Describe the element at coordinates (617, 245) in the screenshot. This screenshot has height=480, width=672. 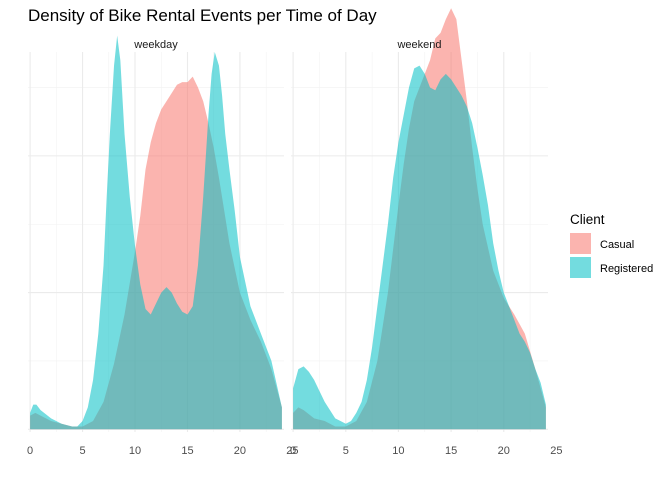
I see `legend-label-casual: Casual` at that location.